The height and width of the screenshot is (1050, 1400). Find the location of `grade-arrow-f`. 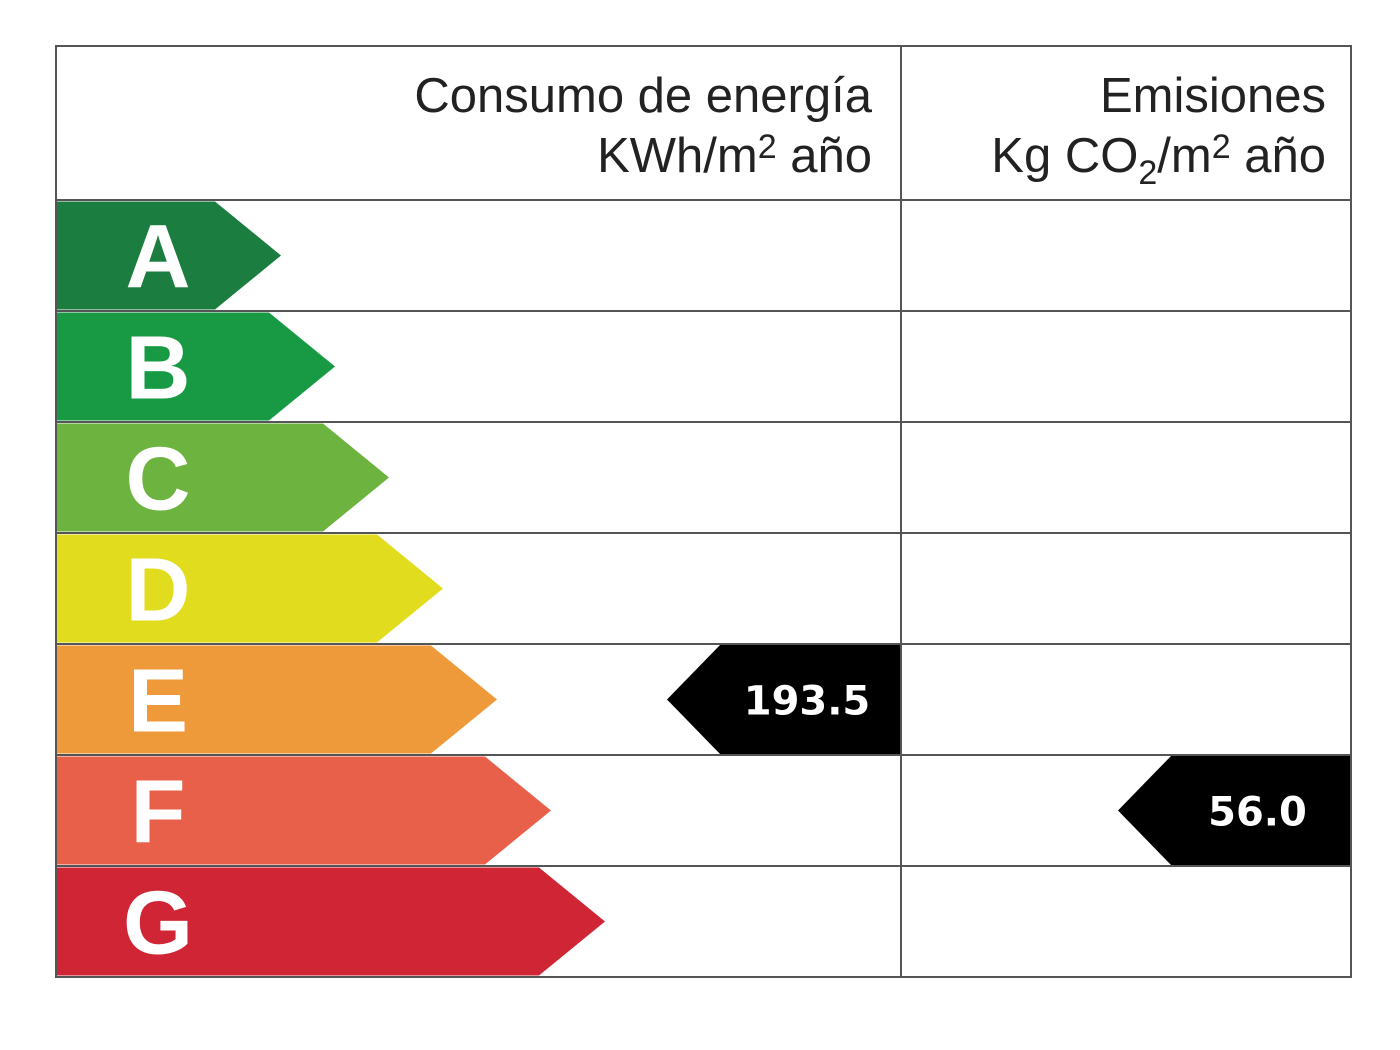

grade-arrow-f is located at coordinates (303, 810).